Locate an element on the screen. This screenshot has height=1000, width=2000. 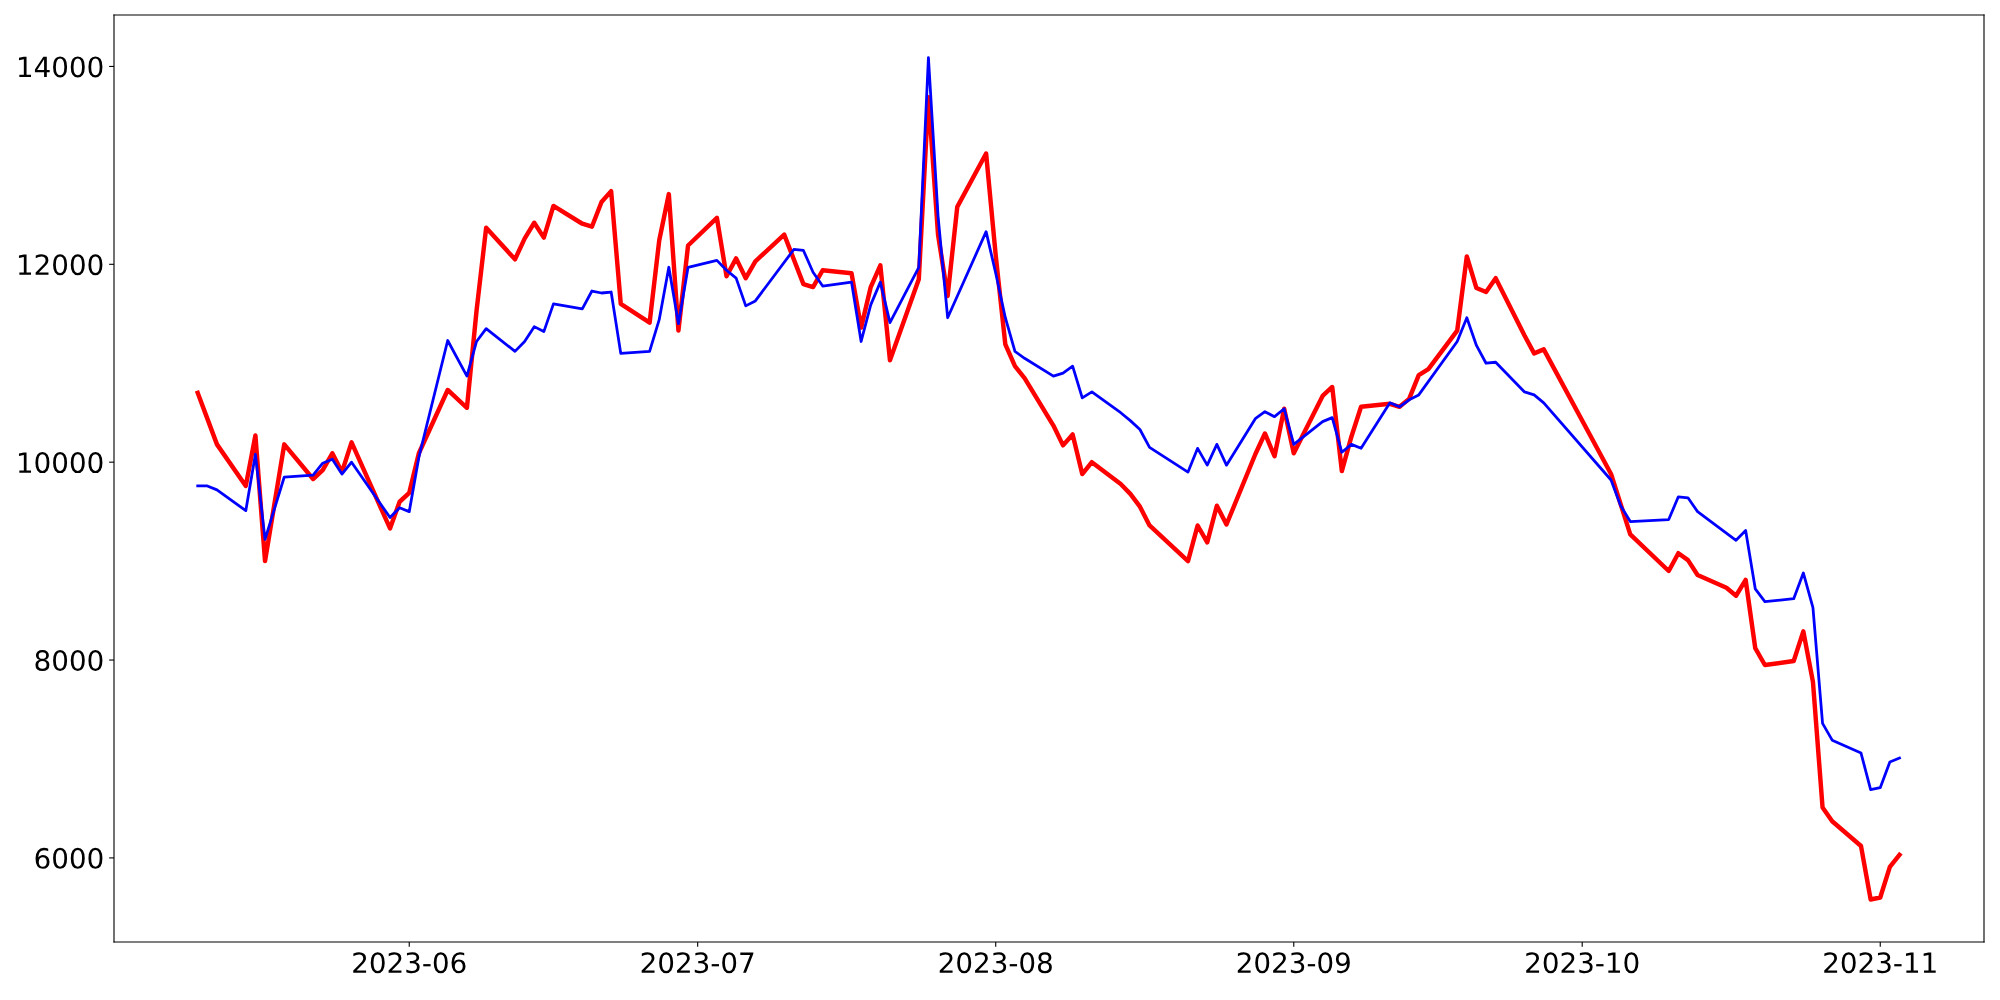
x-tick-label: 2023-06 is located at coordinates (409, 963).